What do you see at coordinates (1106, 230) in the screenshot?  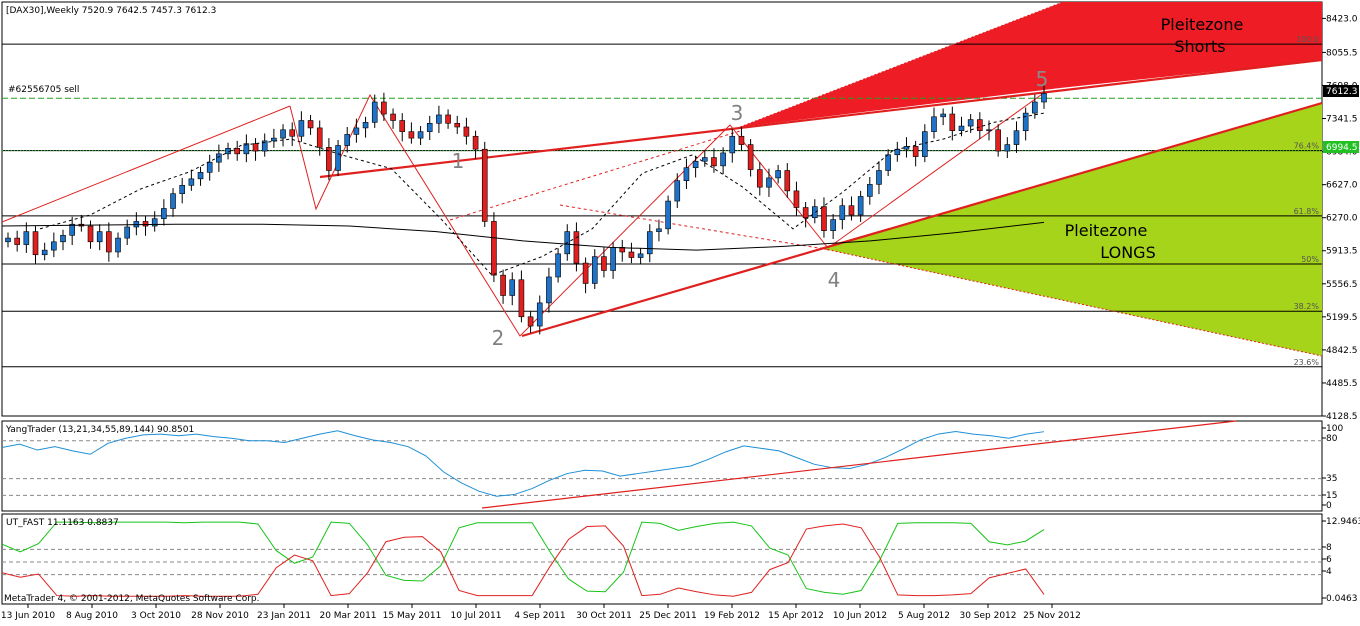 I see `zone-long-title: Pleitezone` at bounding box center [1106, 230].